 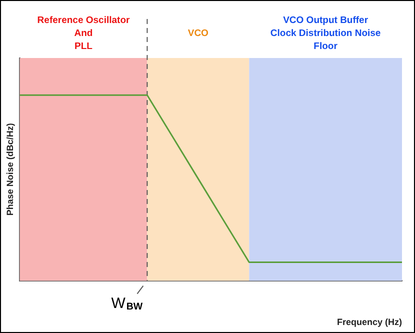 I want to click on text: Reference Oscillator And PLL, so click(x=83, y=33).